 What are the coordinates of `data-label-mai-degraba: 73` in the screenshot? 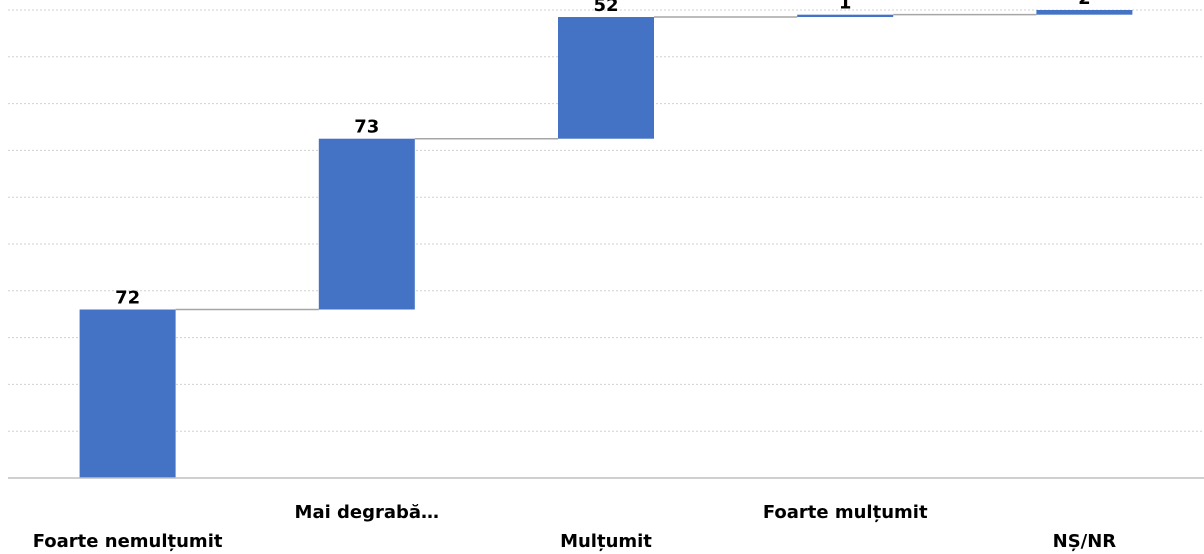 It's located at (366, 127).